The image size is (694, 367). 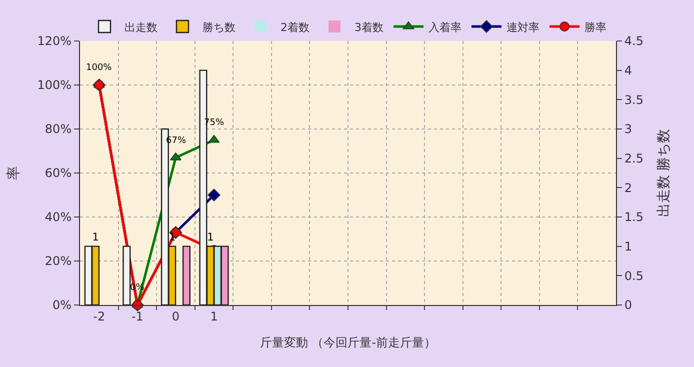 I want to click on y2-tick-label: 0.5, so click(x=634, y=275).